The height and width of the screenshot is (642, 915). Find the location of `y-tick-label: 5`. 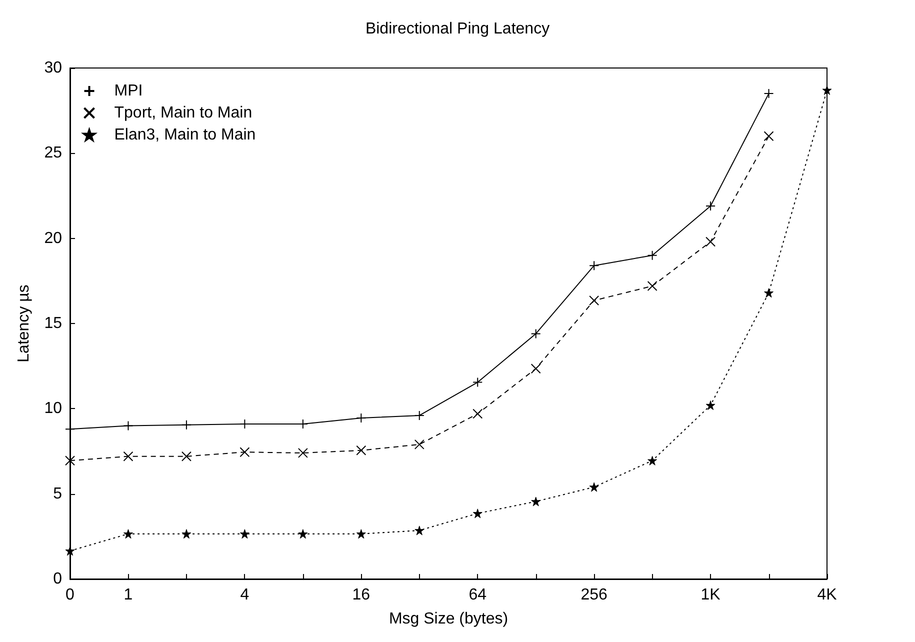

y-tick-label: 5 is located at coordinates (57, 493).